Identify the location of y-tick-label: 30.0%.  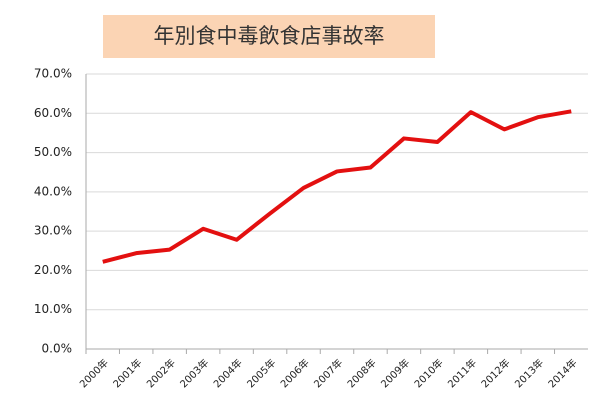
(53, 231).